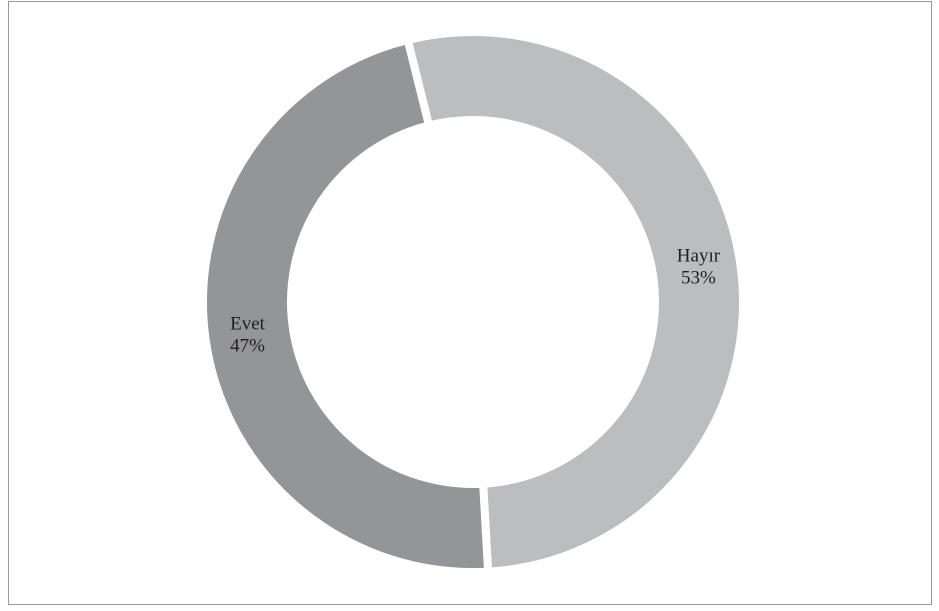 Image resolution: width=939 pixels, height=611 pixels. Describe the element at coordinates (248, 323) in the screenshot. I see `slice-label: Evet` at that location.